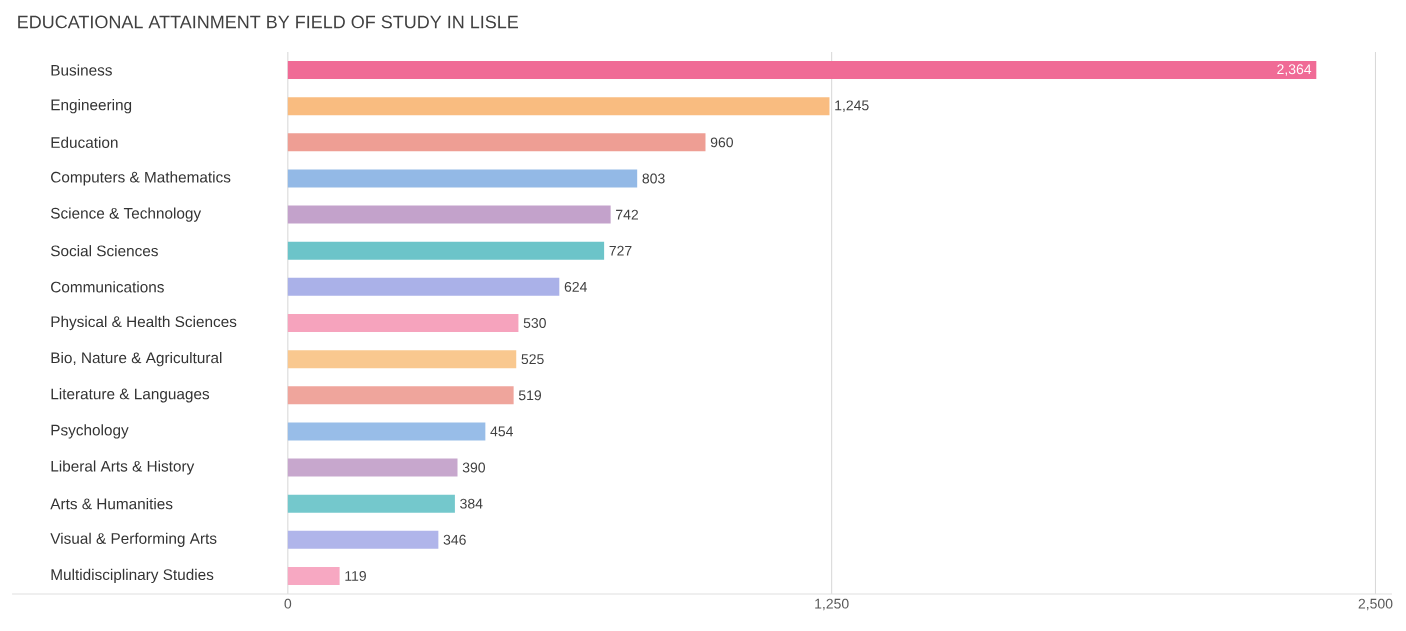  I want to click on y-tick-label: Literature & Languages, so click(130, 395).